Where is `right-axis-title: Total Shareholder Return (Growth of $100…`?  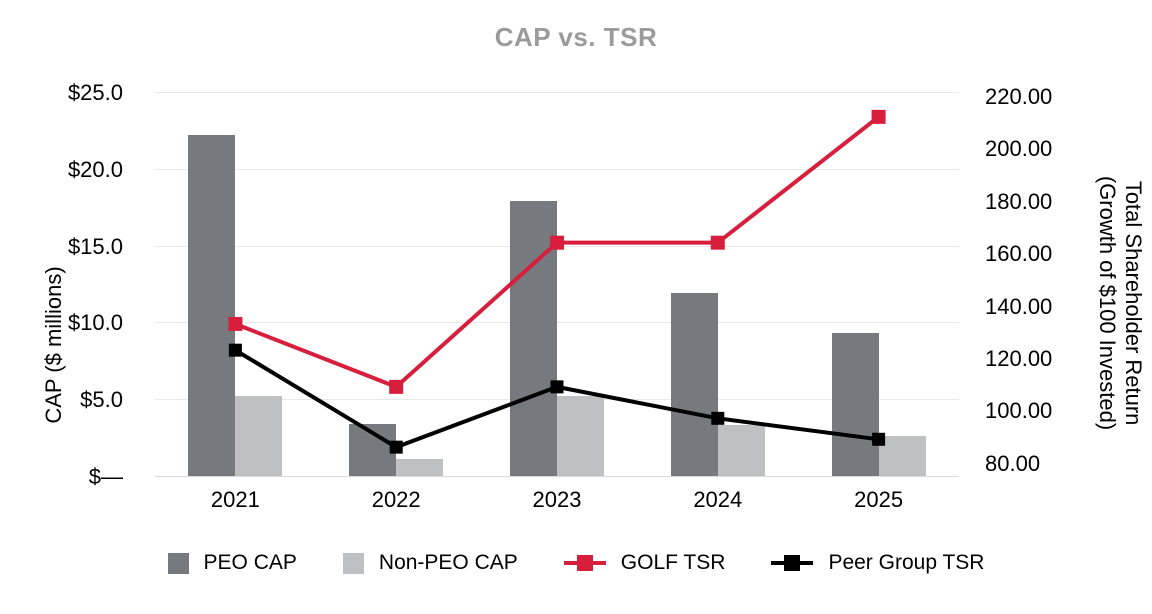 right-axis-title: Total Shareholder Return (Growth of $100… is located at coordinates (1120, 303).